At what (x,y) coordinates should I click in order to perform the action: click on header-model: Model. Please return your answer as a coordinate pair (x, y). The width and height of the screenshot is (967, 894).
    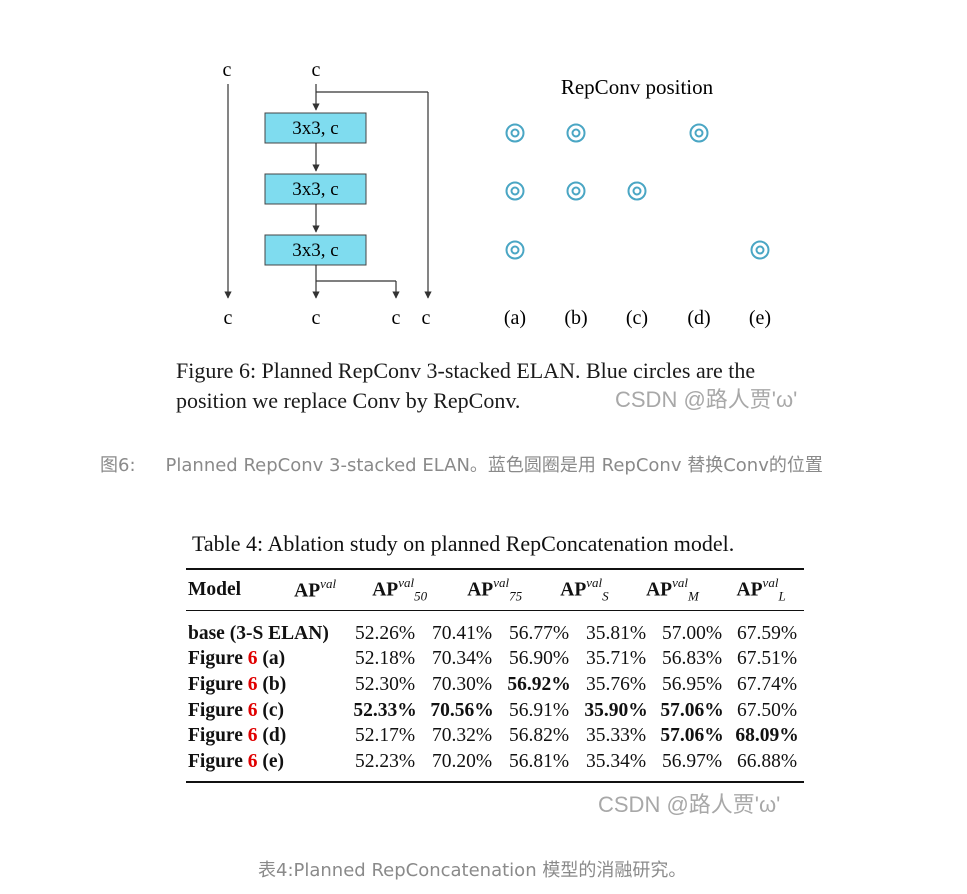
    Looking at the image, I should click on (215, 589).